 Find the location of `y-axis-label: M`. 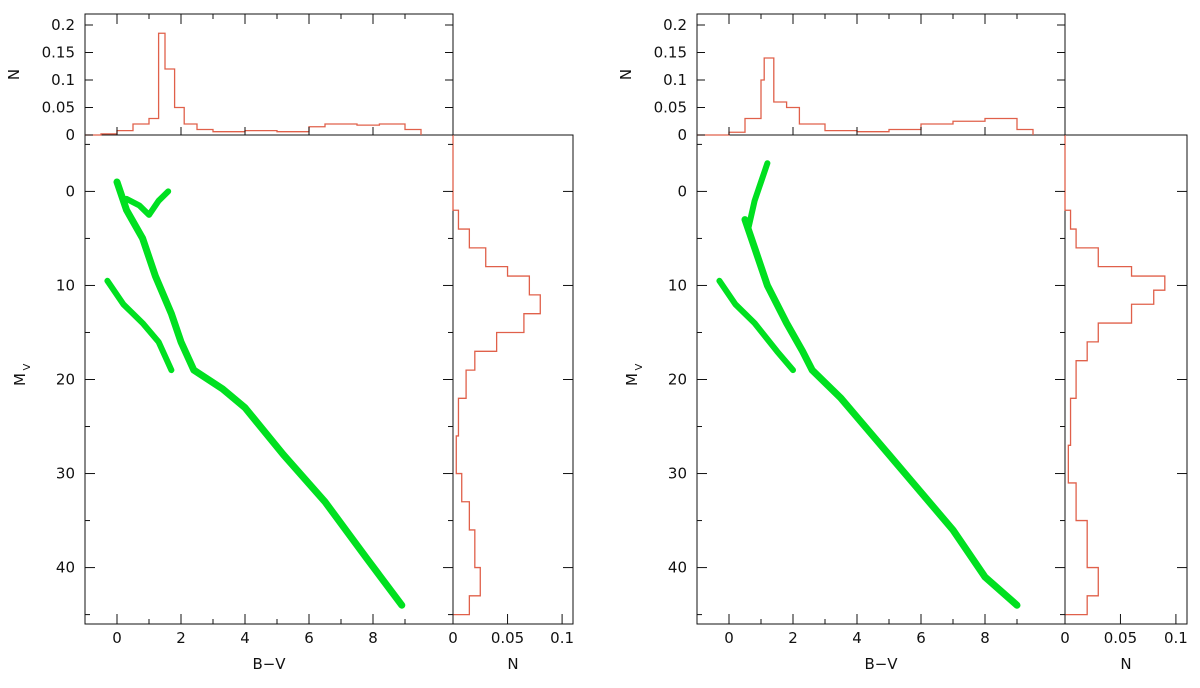

y-axis-label: M is located at coordinates (632, 379).